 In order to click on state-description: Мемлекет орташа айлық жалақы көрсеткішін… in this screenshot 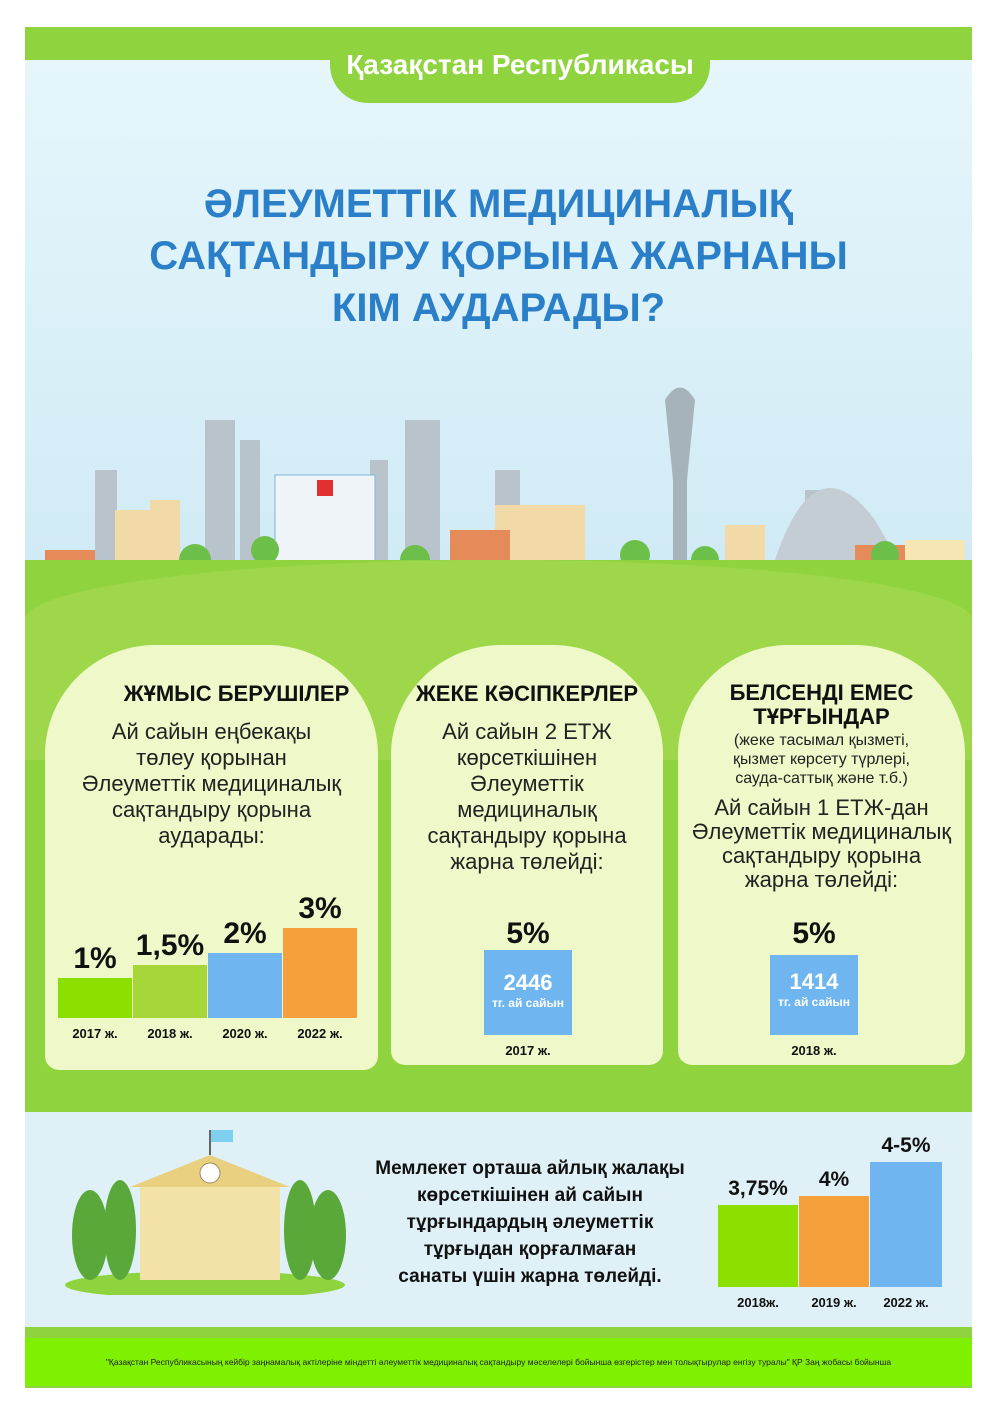, I will do `click(530, 1222)`.